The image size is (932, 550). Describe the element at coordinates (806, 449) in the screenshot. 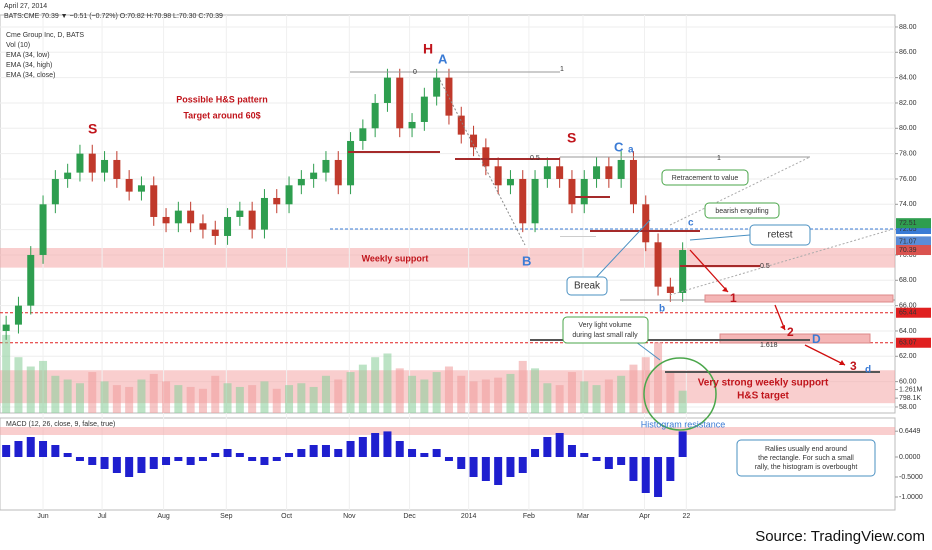

I see `note: Rallies usually end around` at that location.